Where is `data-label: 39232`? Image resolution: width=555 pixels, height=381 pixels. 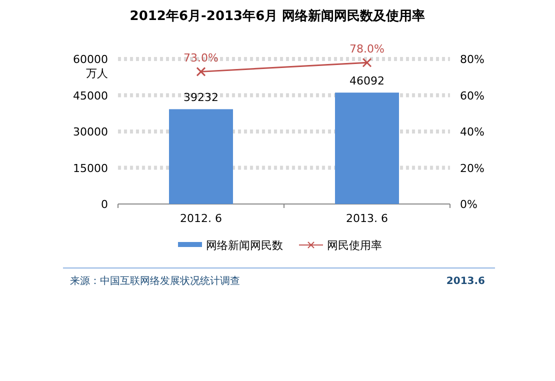
data-label: 39232 is located at coordinates (201, 97).